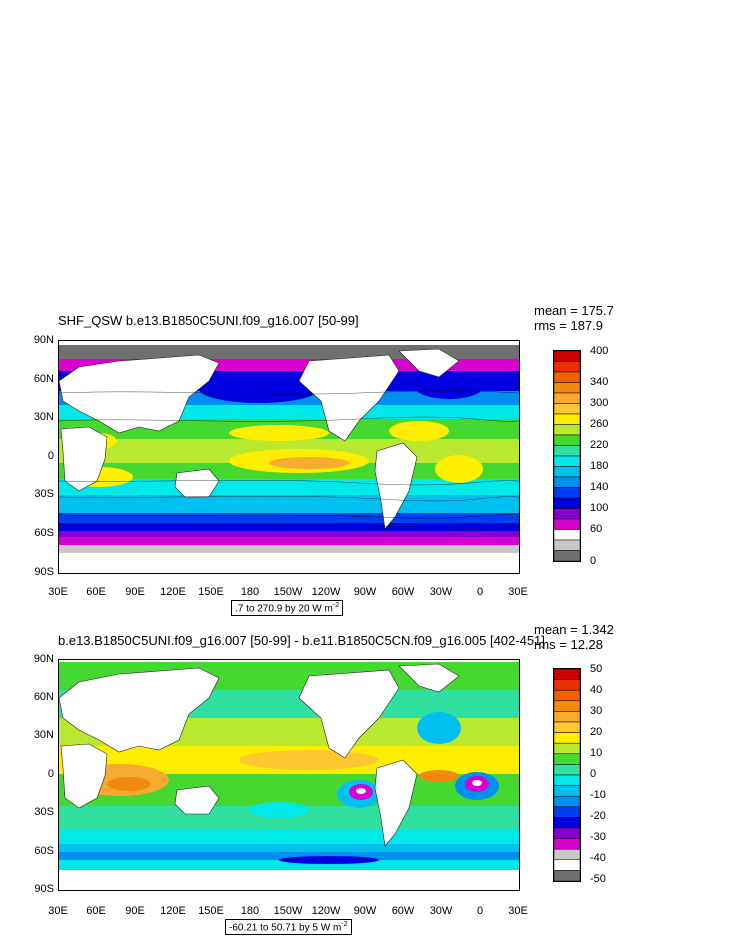 The image size is (733, 945). I want to click on contour-range-label: .7 to 270.9 by 20 W m-2, so click(287, 608).